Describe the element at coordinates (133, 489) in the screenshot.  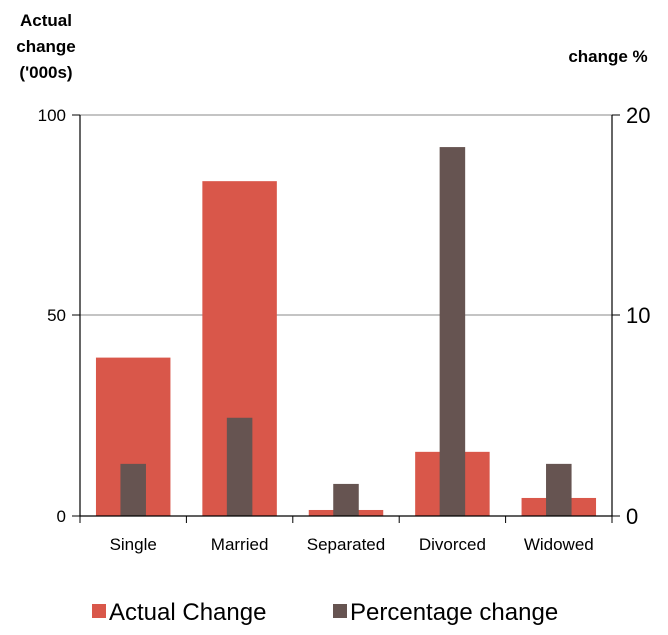
I see `bar-percentage-change-single` at that location.